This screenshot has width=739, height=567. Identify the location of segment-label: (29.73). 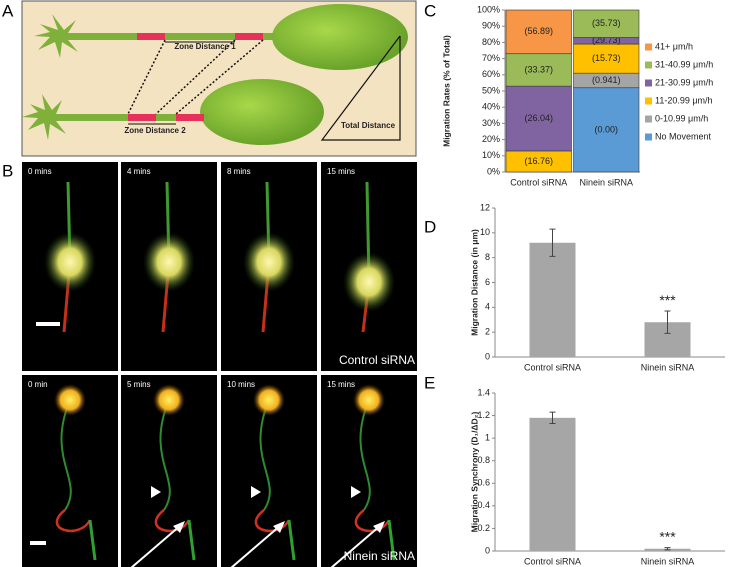
(606, 40).